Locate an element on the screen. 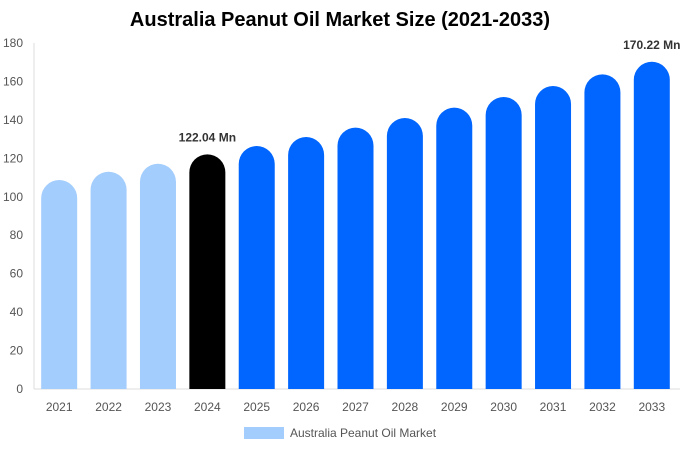 Image resolution: width=680 pixels, height=450 pixels. x-tick-label: 2026 is located at coordinates (306, 407).